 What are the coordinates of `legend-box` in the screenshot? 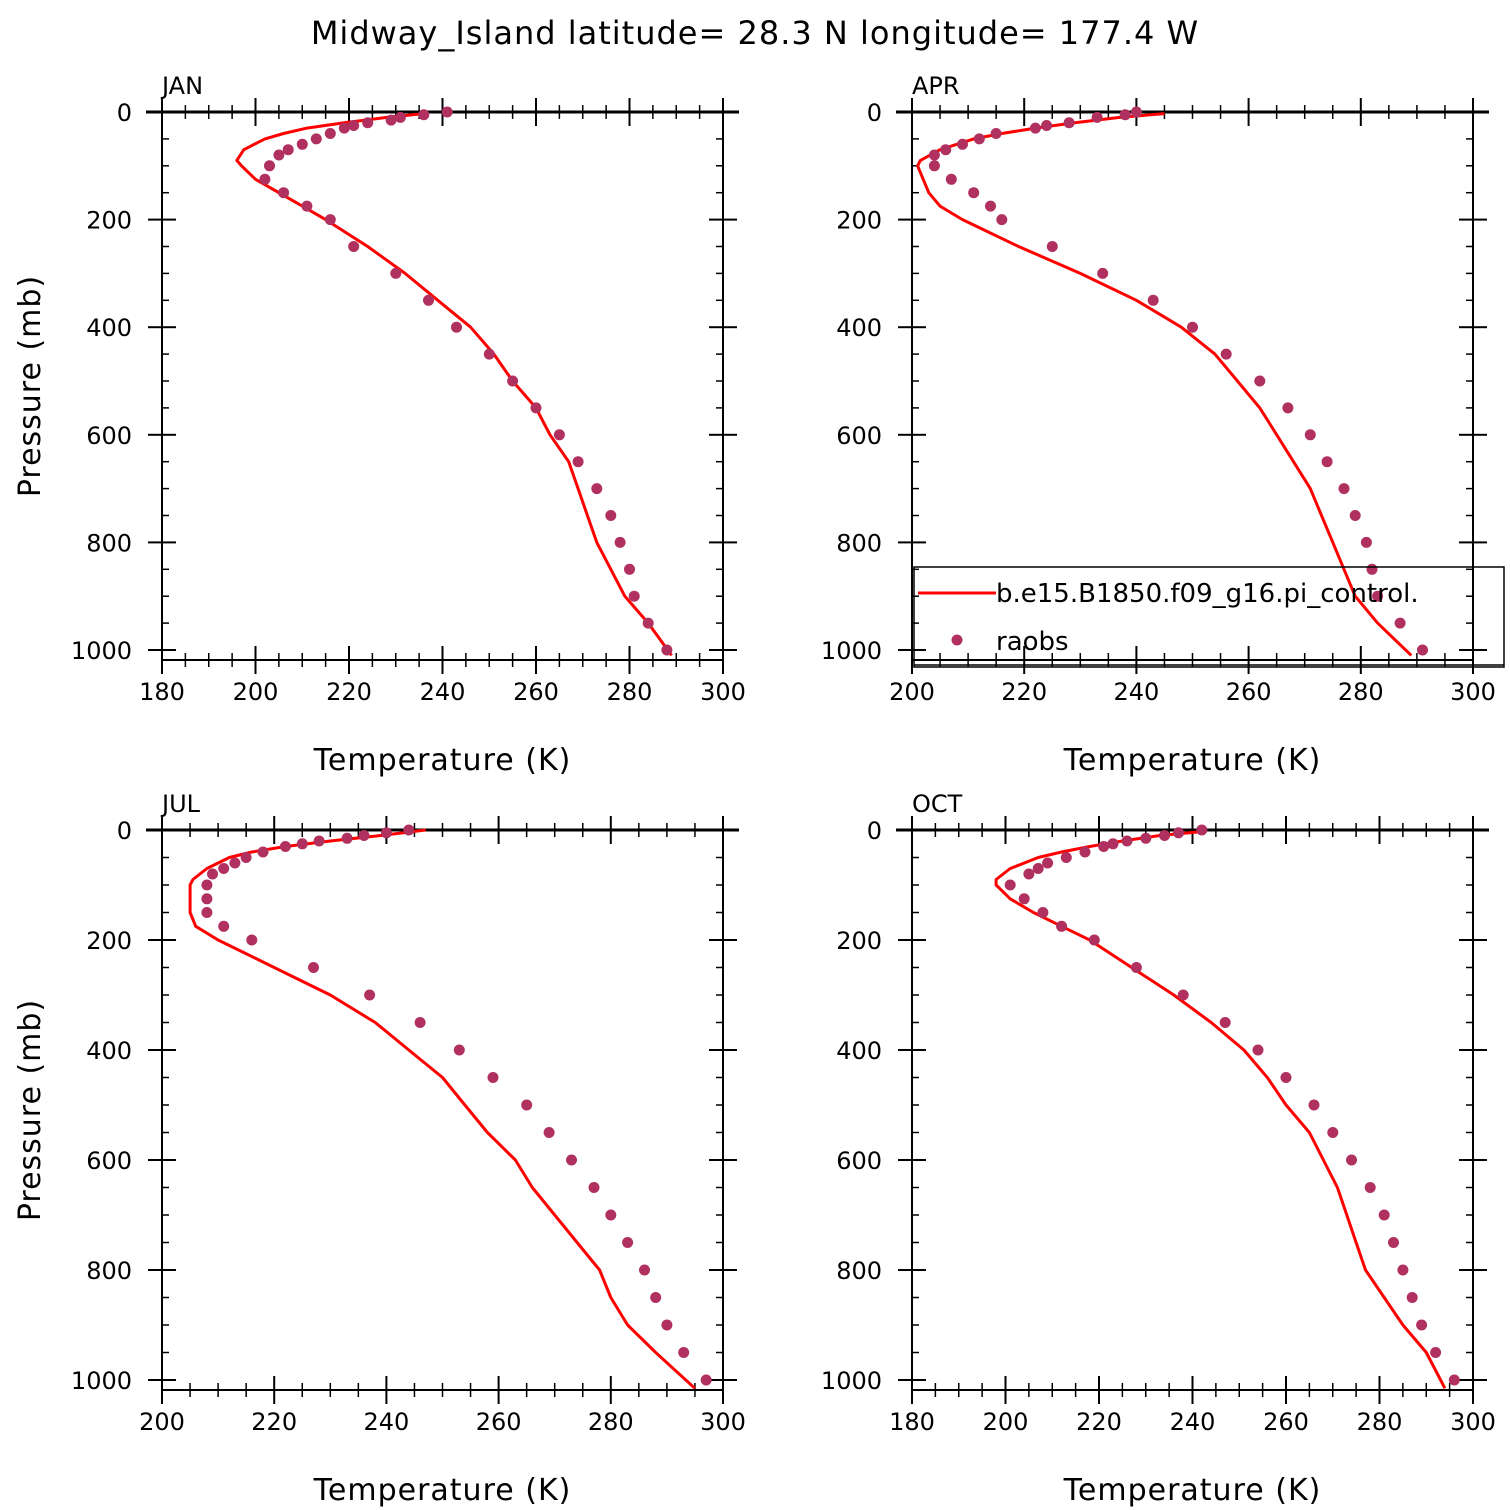 It's located at (1209, 617).